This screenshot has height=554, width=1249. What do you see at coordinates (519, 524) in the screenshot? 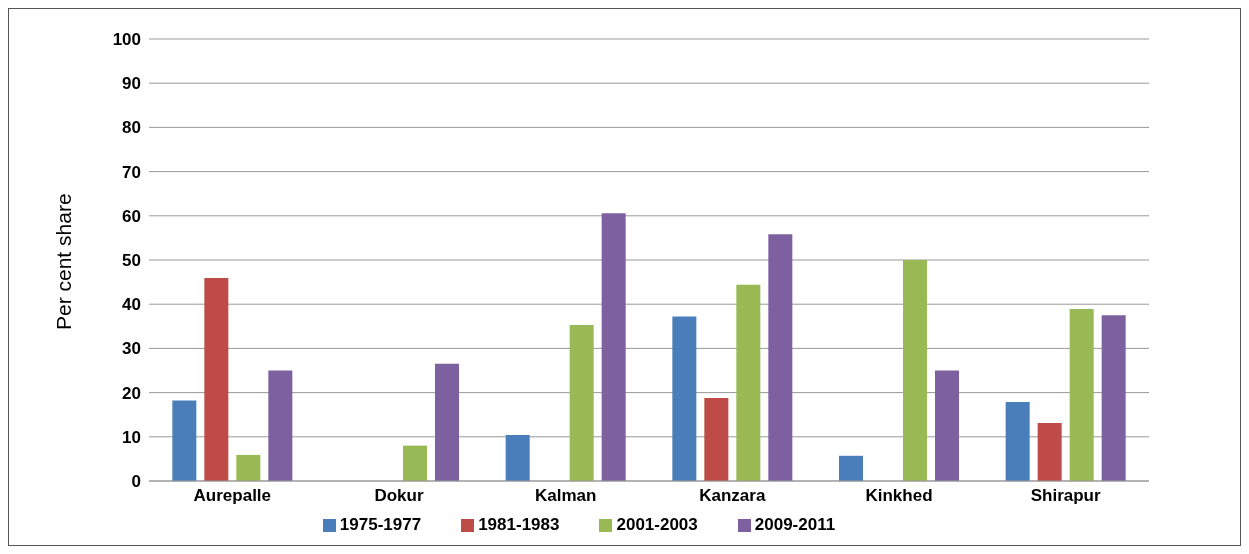
I see `legend-label: 1981-1983` at bounding box center [519, 524].